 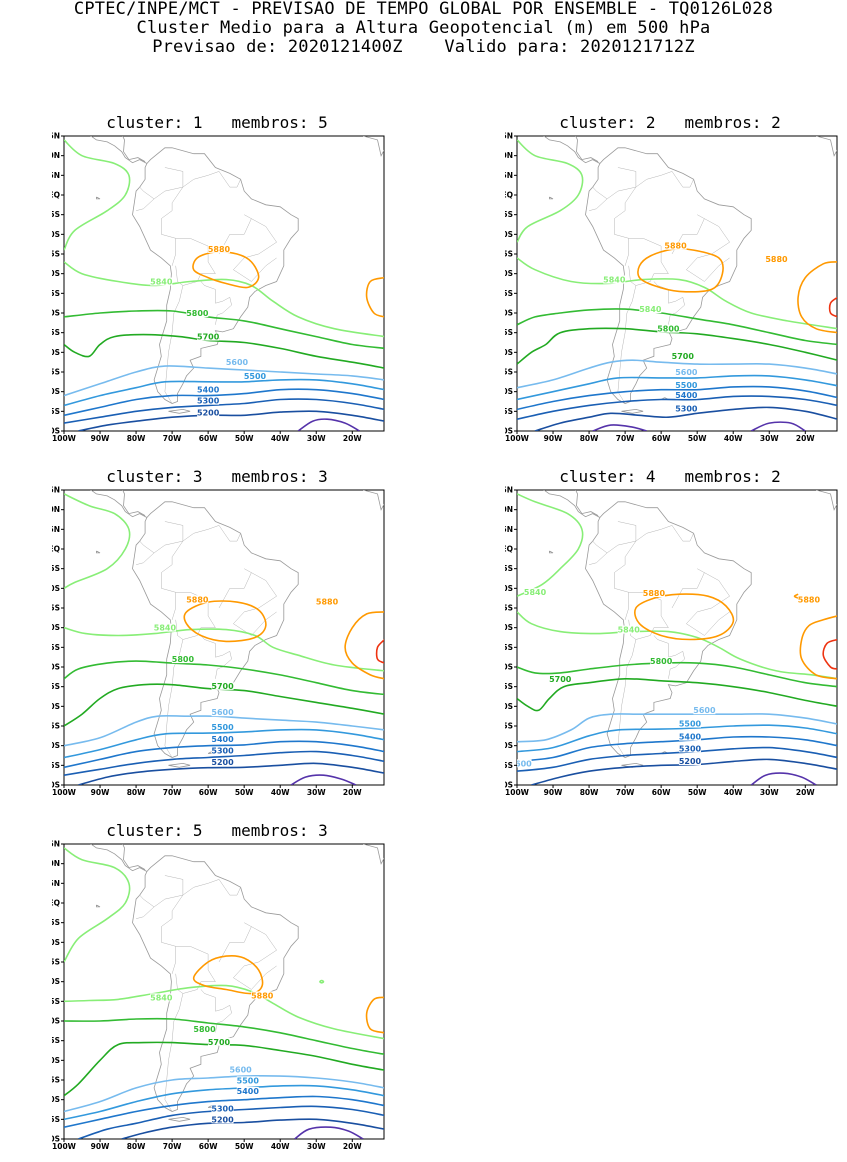 I want to click on galapagos-islands, so click(x=98, y=198).